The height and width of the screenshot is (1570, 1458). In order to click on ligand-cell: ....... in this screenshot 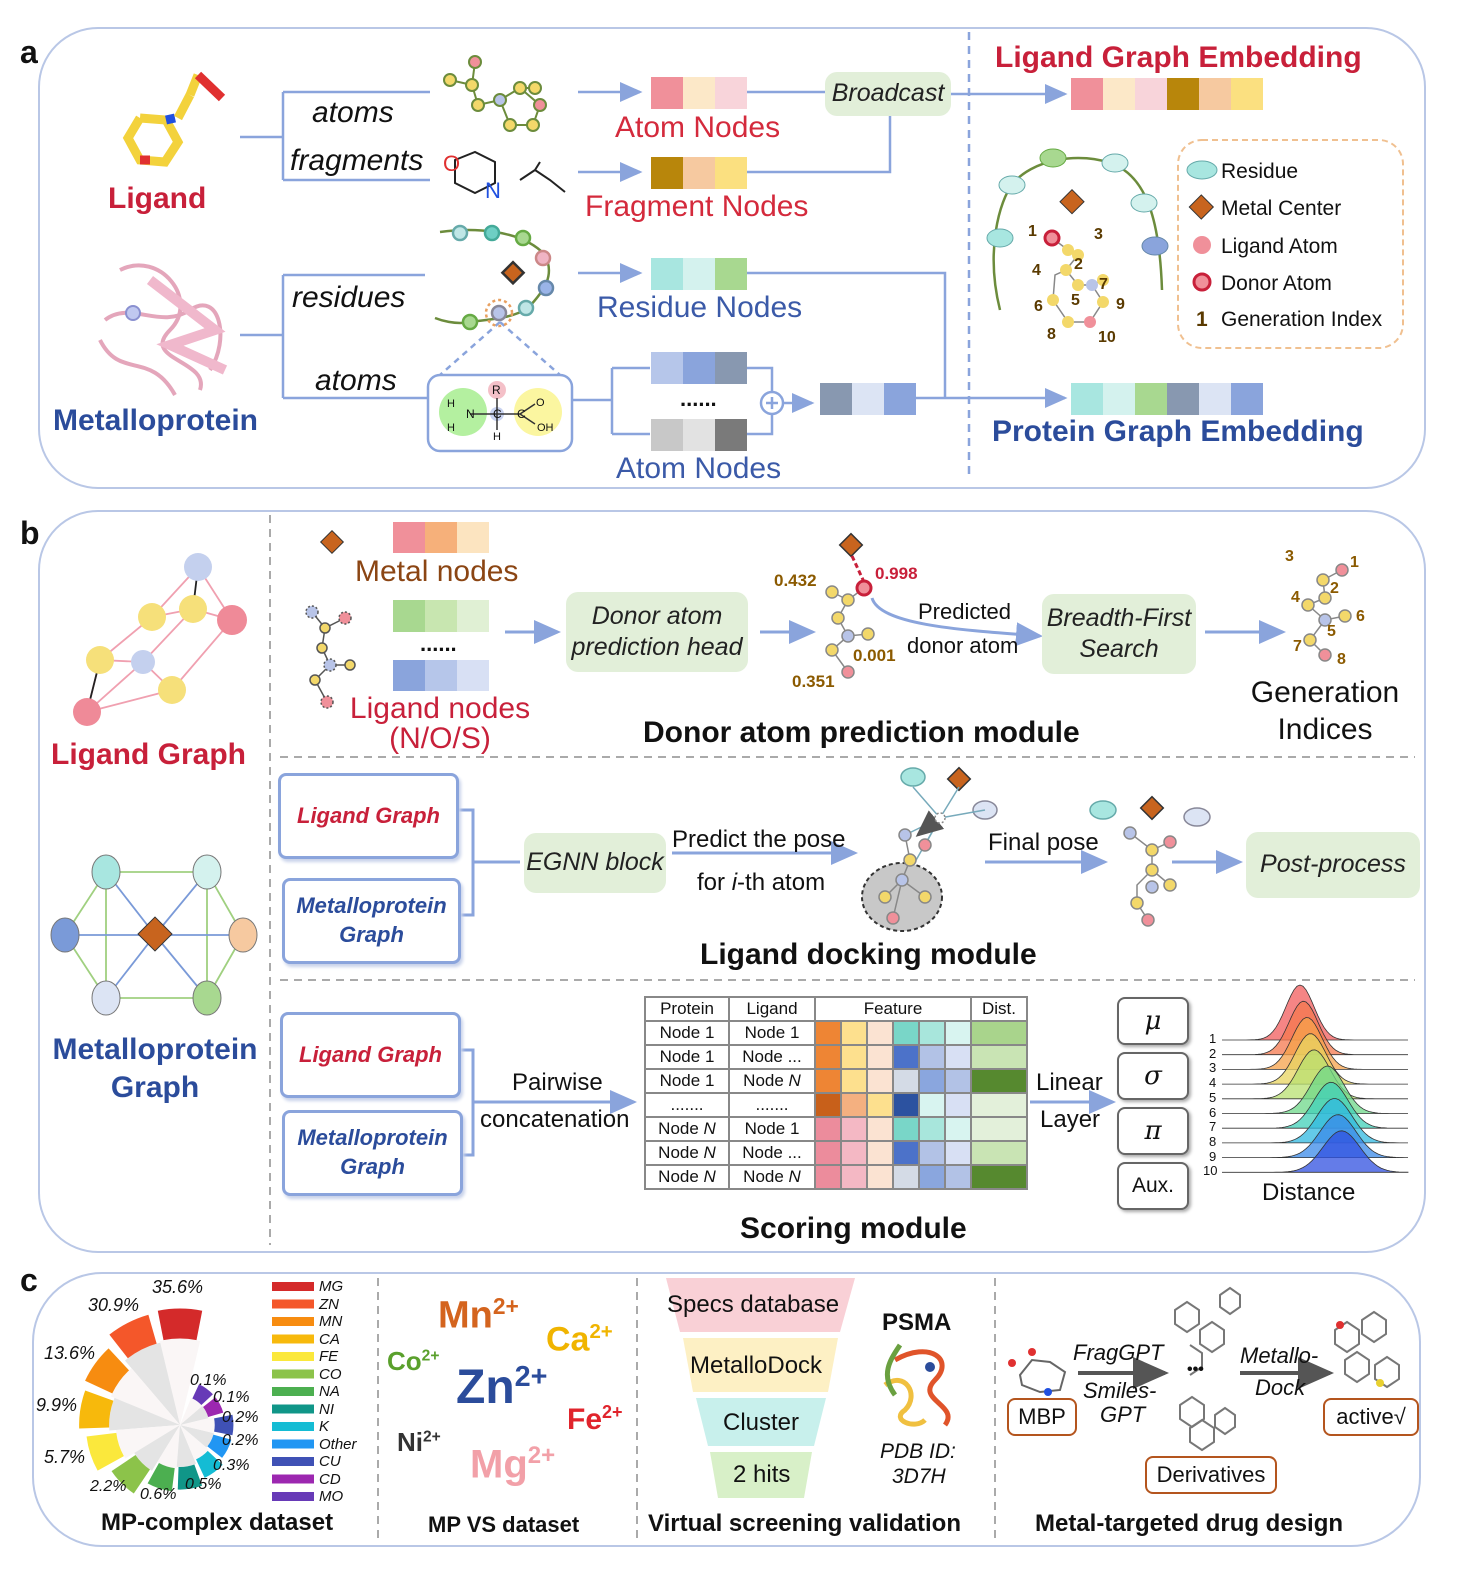, I will do `click(772, 1105)`.